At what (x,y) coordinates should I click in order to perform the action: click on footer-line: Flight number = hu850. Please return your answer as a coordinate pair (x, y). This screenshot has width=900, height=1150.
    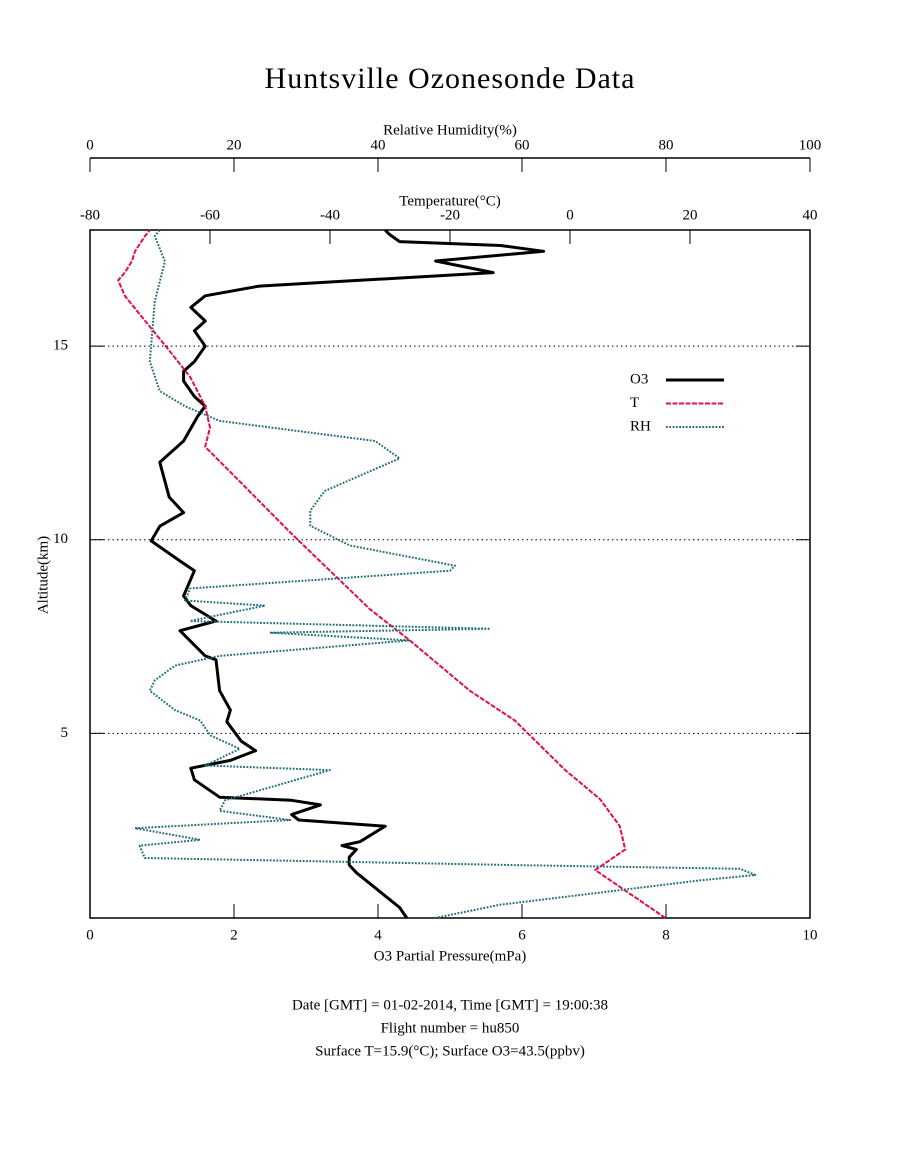
    Looking at the image, I should click on (450, 1028).